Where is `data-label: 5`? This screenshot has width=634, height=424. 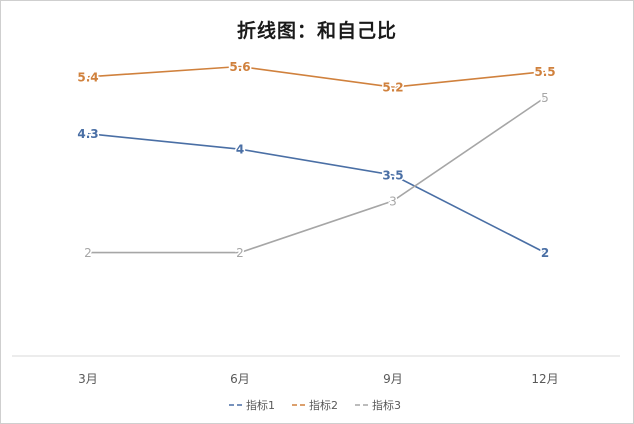
data-label: 5 is located at coordinates (545, 98).